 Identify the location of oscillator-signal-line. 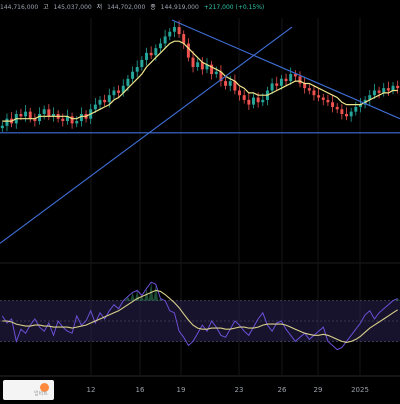
(200, 316).